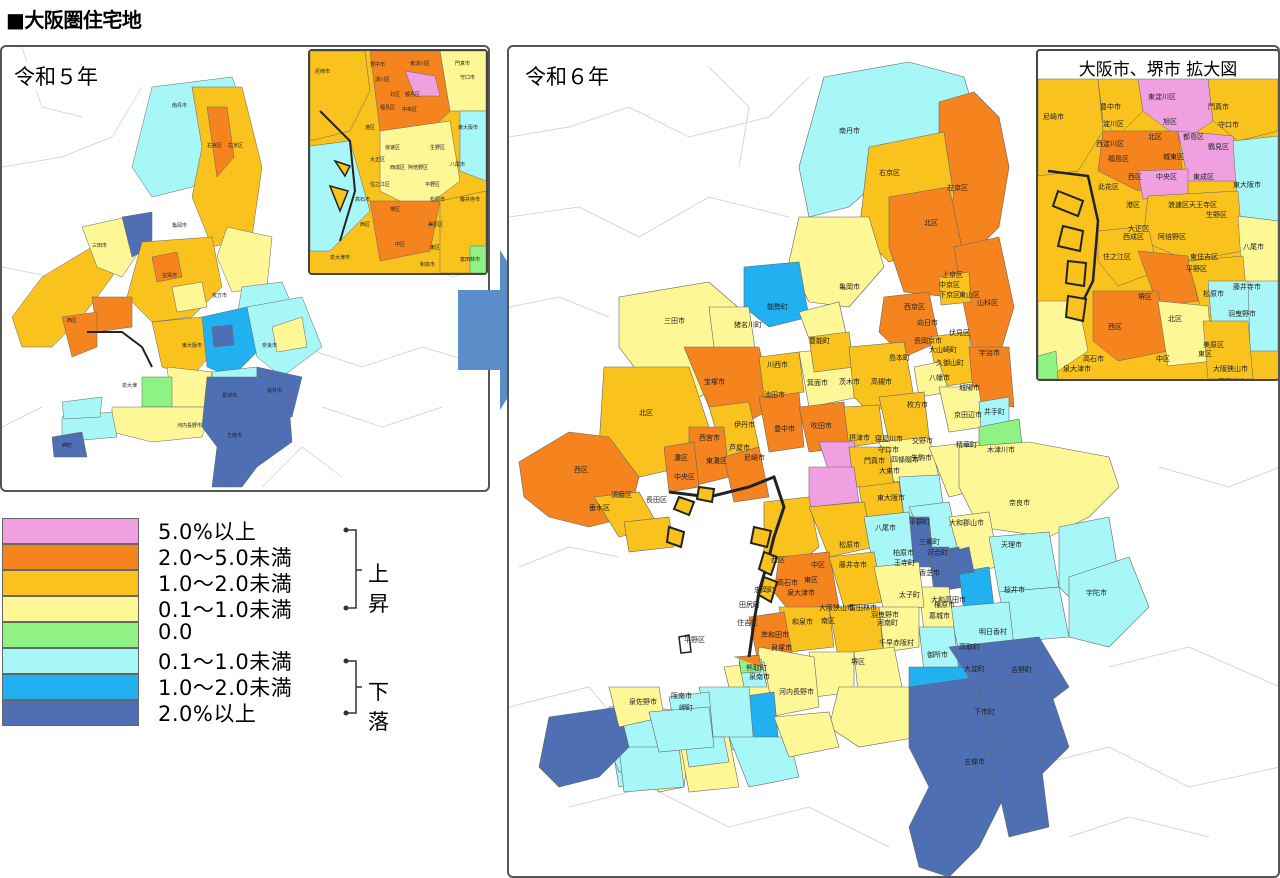 The image size is (1280, 878). Describe the element at coordinates (681, 457) in the screenshot. I see `map-label: 灘区` at that location.